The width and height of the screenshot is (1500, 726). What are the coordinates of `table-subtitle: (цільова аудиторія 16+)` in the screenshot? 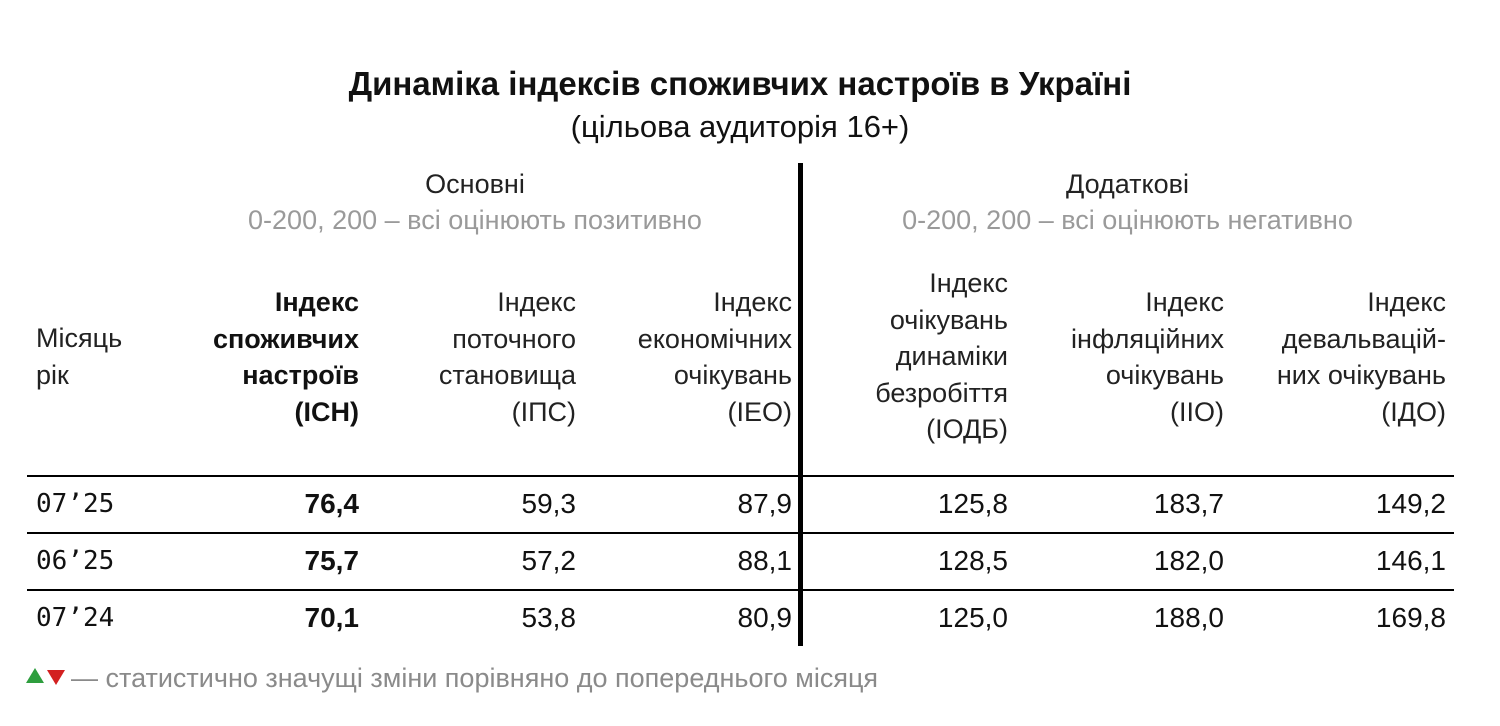 It's located at (740, 126).